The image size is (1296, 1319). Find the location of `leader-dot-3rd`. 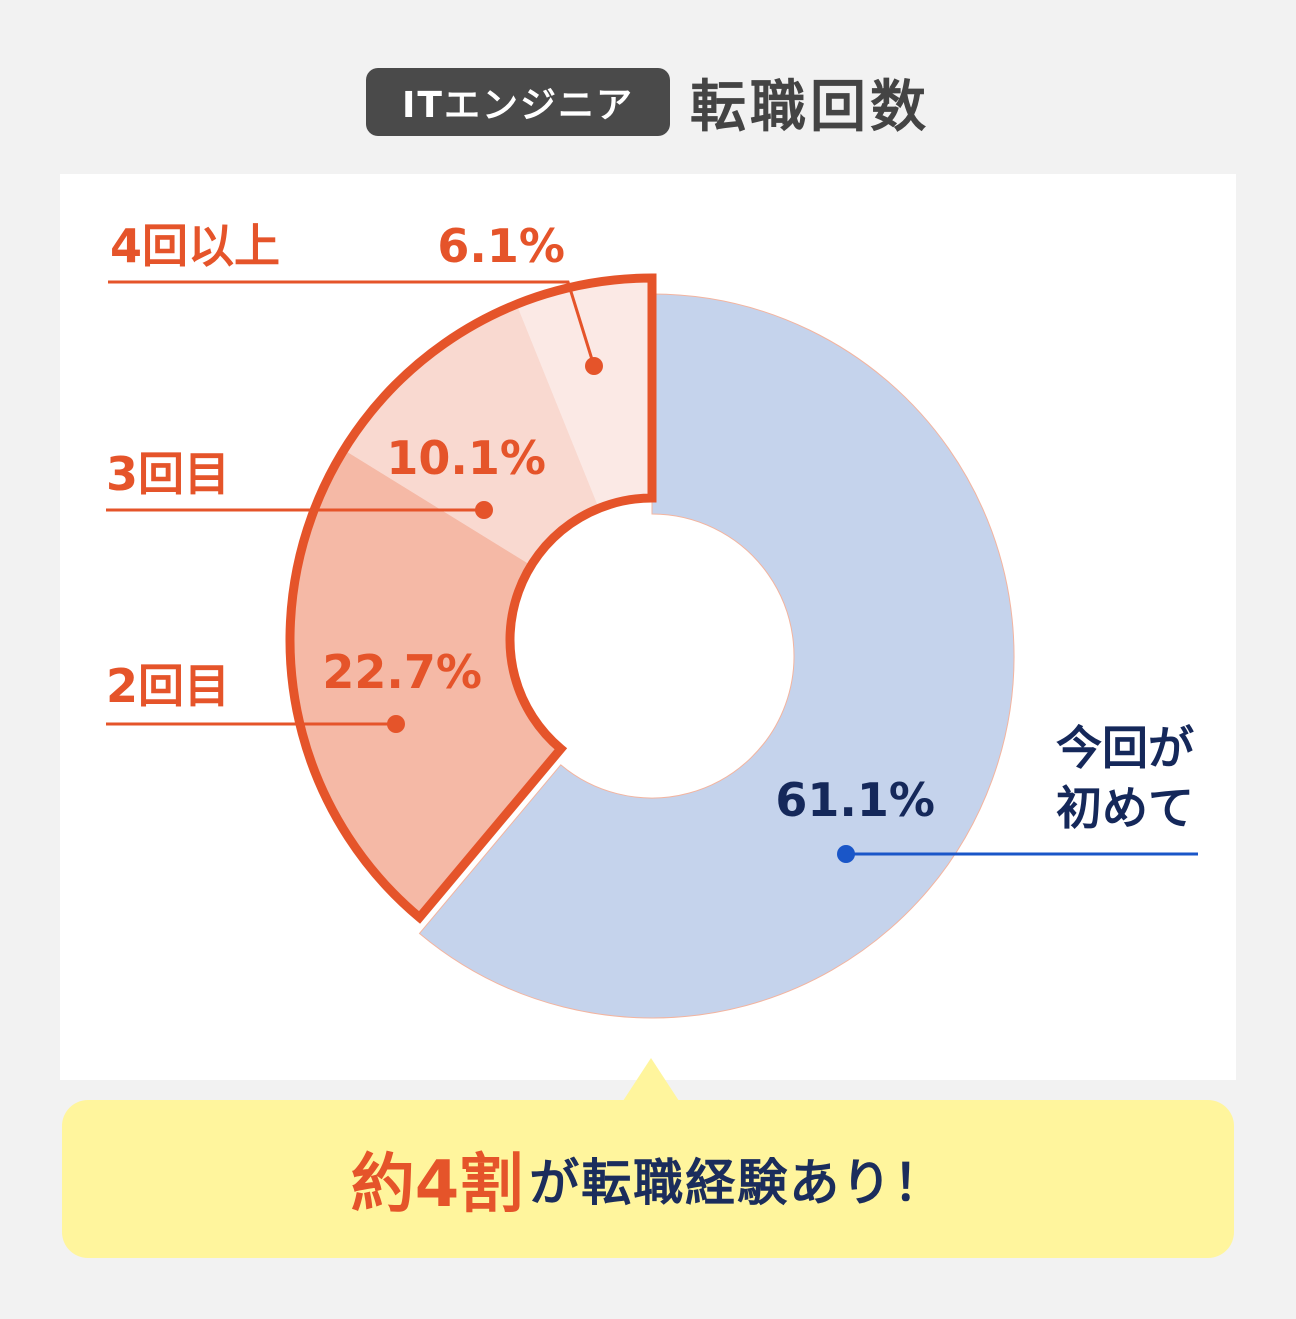

leader-dot-3rd is located at coordinates (484, 510).